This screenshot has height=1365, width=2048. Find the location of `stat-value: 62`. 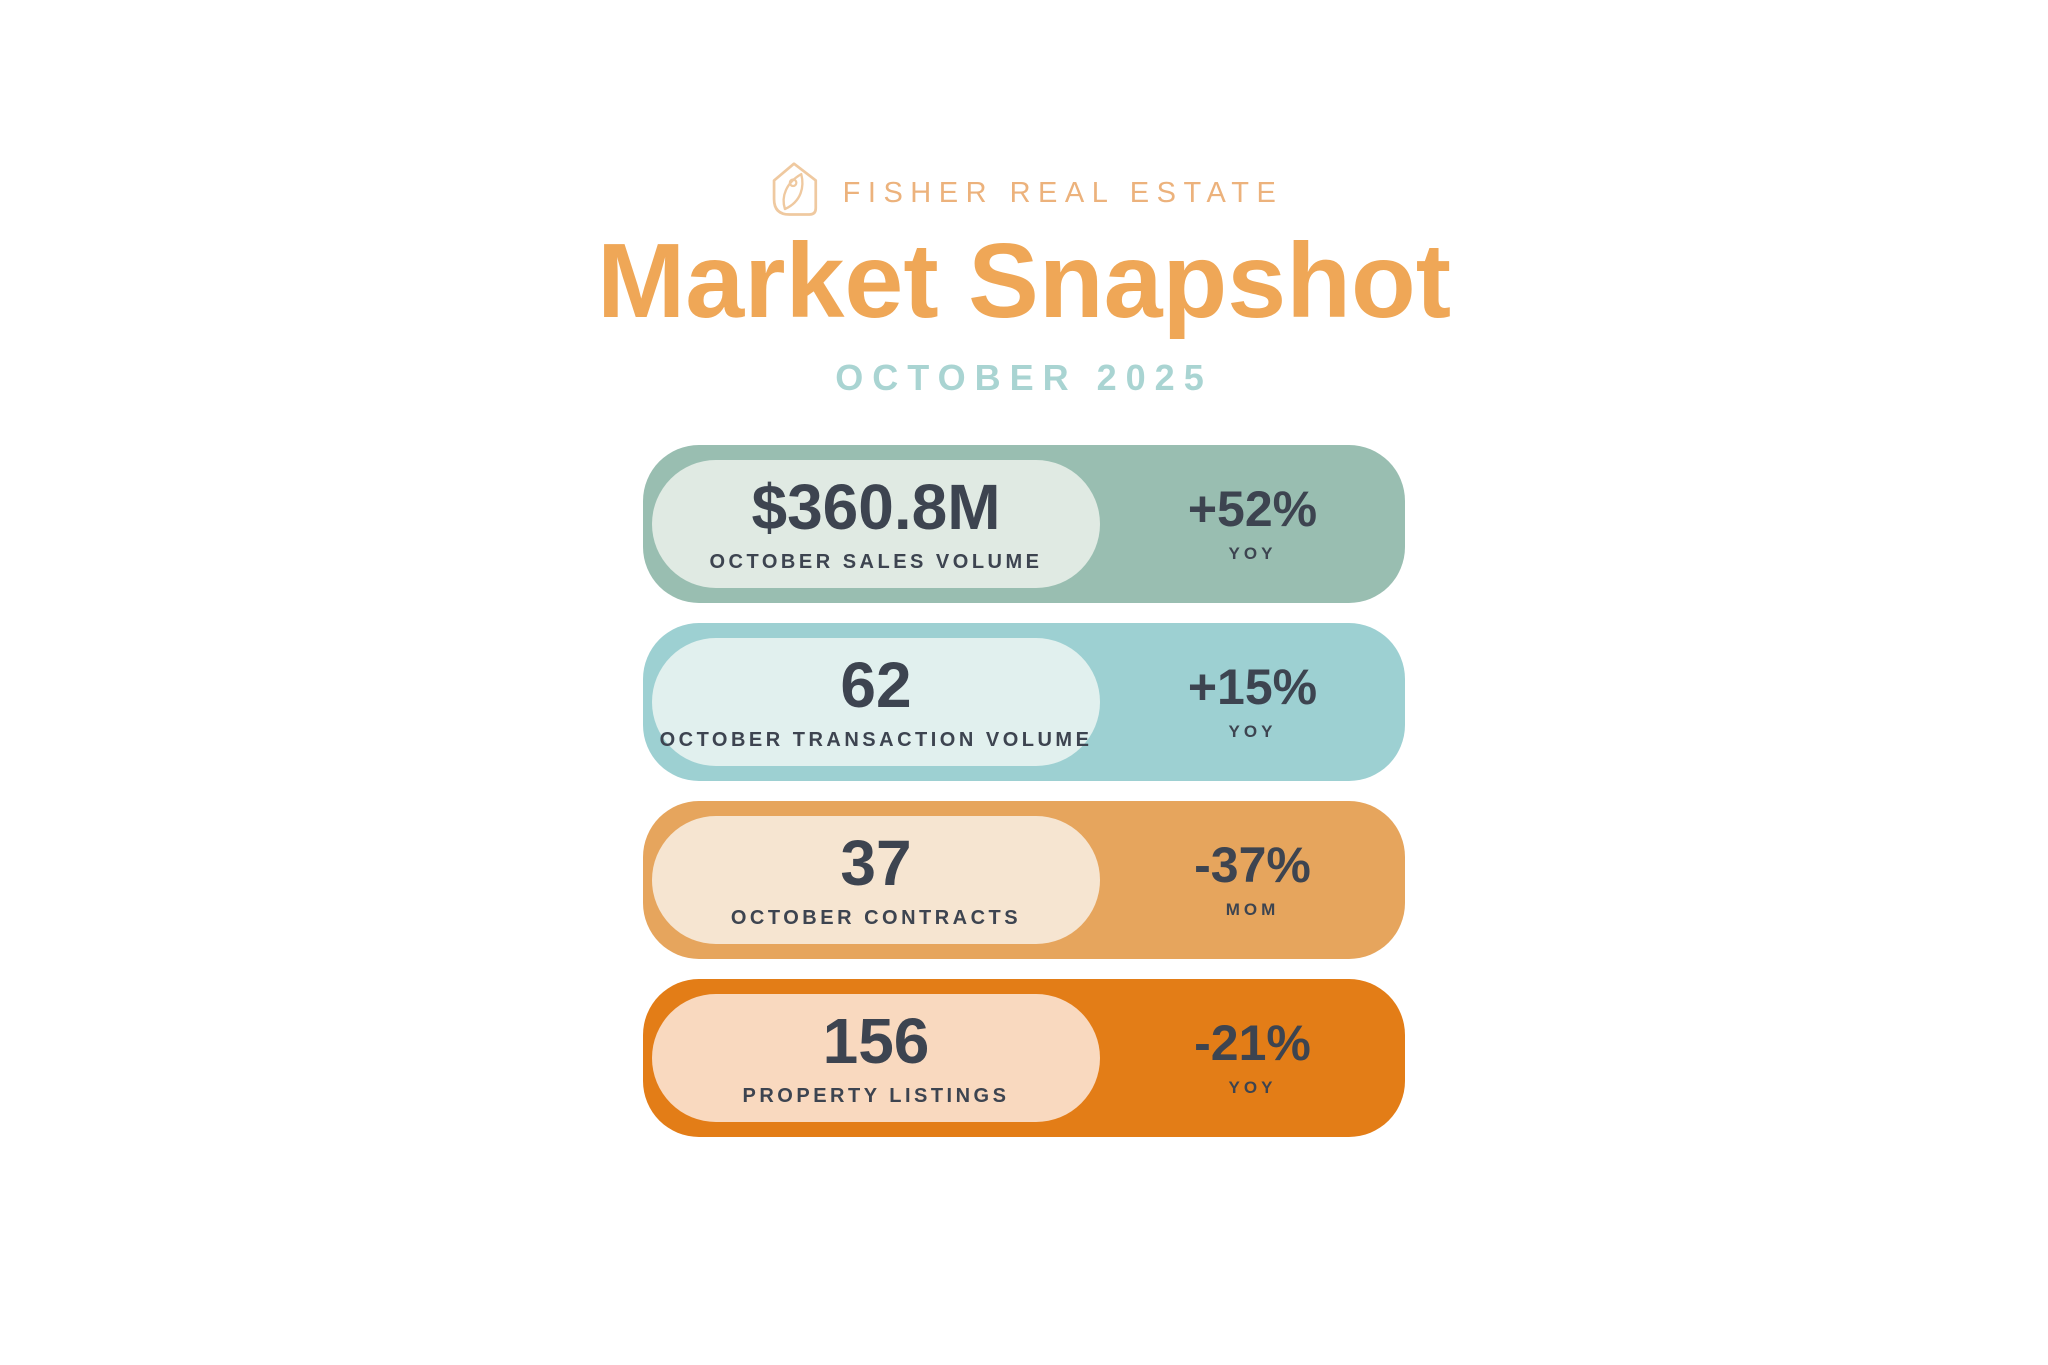

stat-value: 62 is located at coordinates (876, 684).